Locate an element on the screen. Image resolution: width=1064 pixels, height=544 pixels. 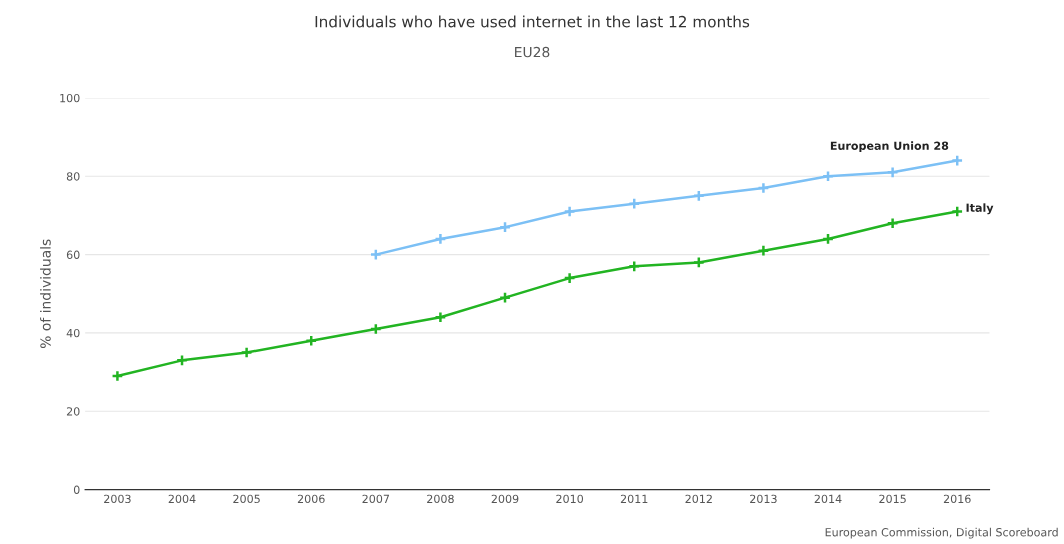
x-tick-label: 2016 is located at coordinates (957, 499).